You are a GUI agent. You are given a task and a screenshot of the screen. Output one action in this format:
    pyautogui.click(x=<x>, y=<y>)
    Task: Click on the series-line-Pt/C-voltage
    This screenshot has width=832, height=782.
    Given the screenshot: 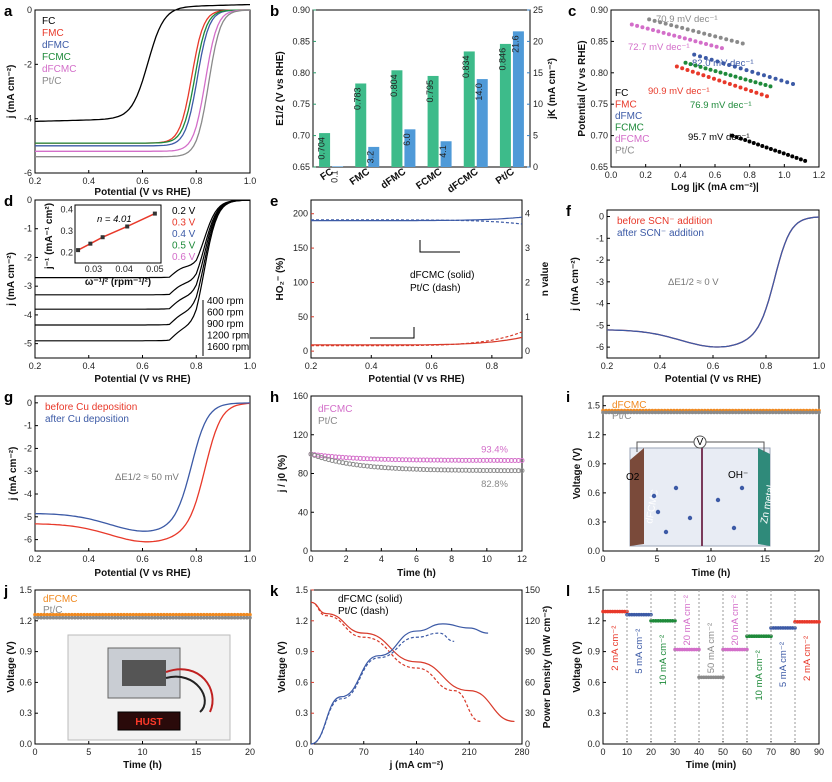 What is the action you would take?
    pyautogui.click(x=395, y=662)
    